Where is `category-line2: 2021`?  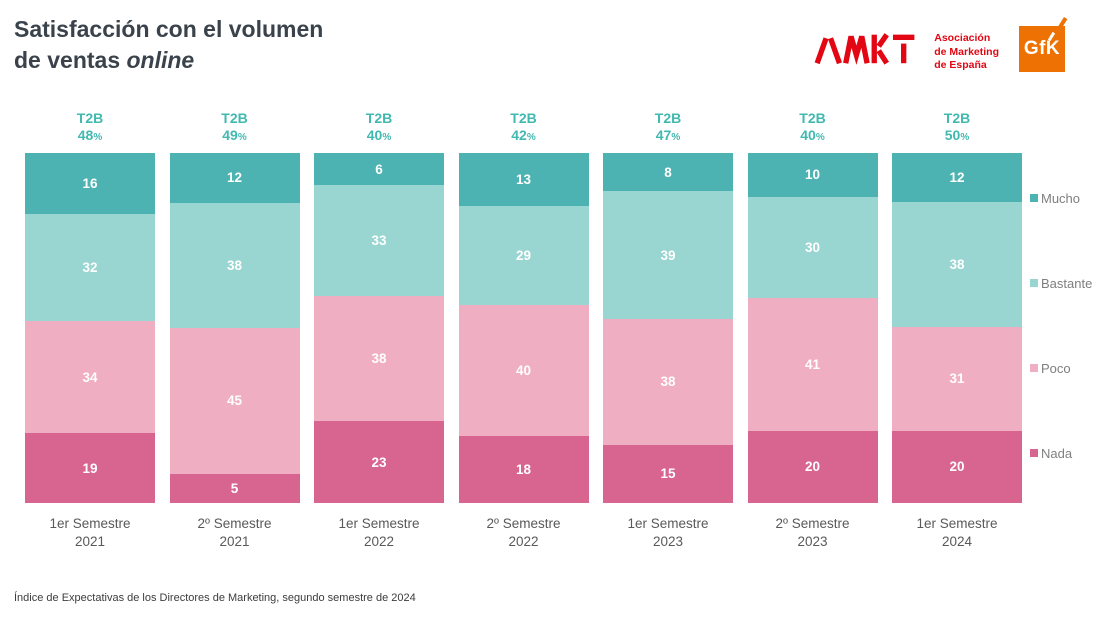 category-line2: 2021 is located at coordinates (90, 541).